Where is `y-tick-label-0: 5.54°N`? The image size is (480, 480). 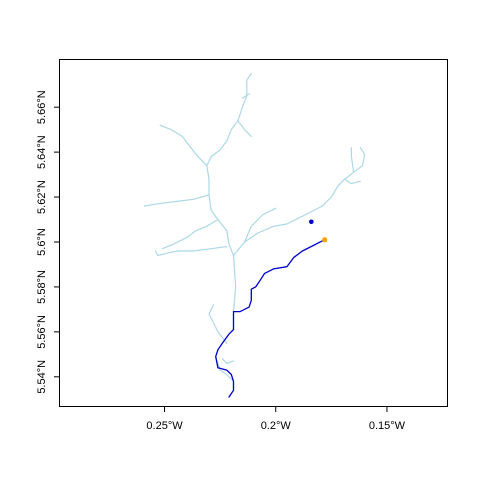 y-tick-label-0: 5.54°N is located at coordinates (42, 377).